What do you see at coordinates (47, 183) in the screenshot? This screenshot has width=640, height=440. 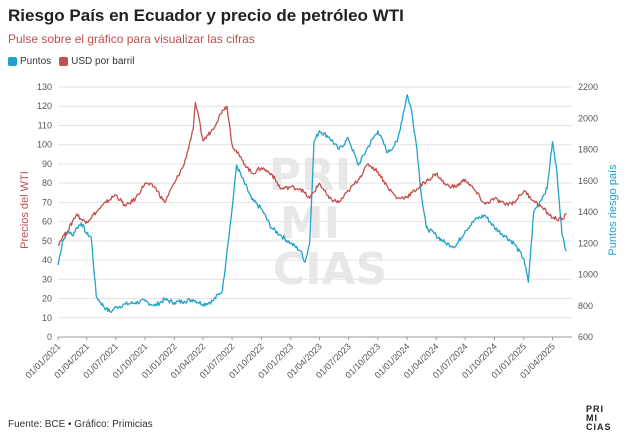 I see `y-left-tick-80: 80` at bounding box center [47, 183].